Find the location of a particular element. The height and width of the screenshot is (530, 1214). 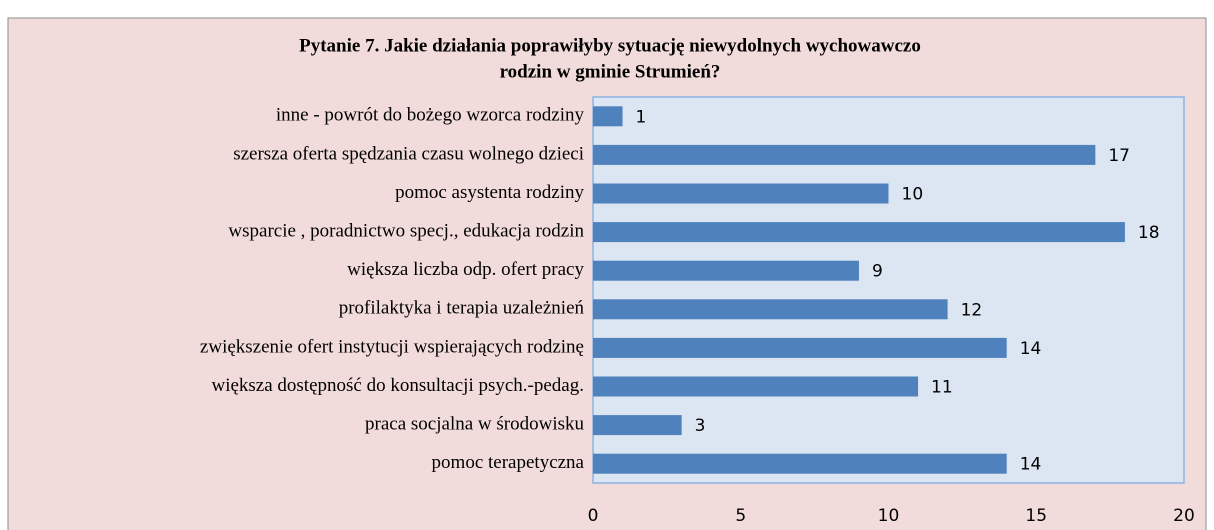

y-tick-label: profilaktyka i terapia uzależnień is located at coordinates (462, 308).